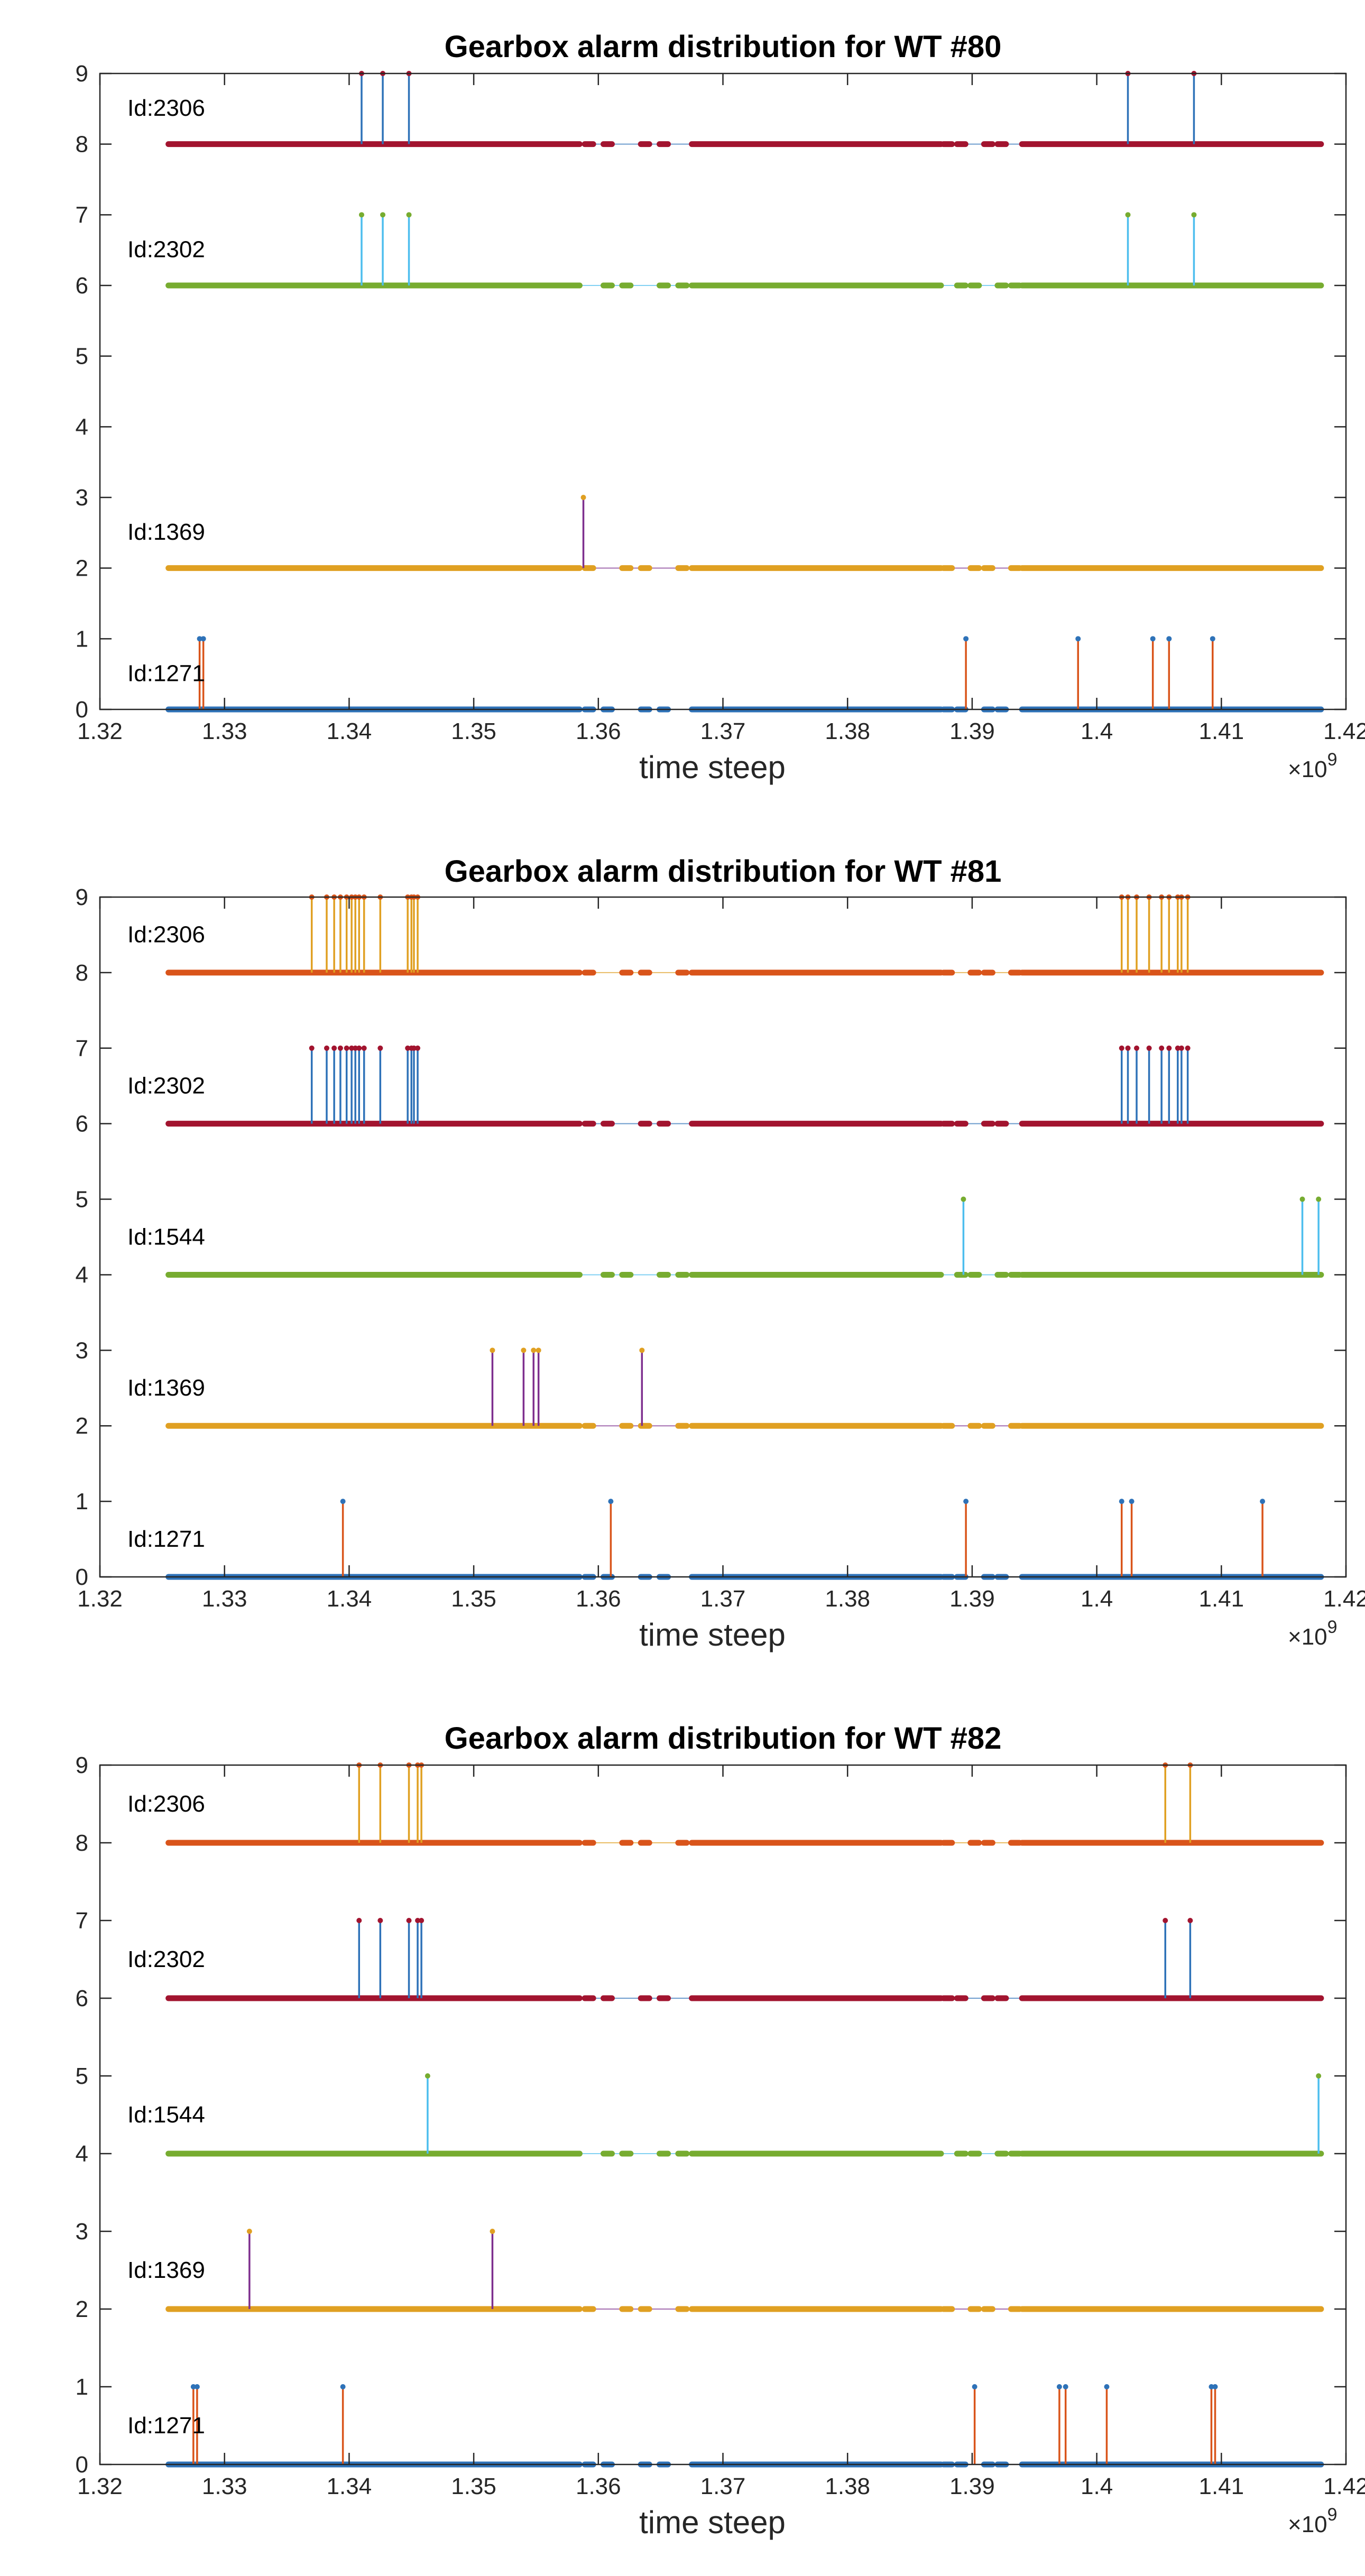 The image size is (1365, 2576). I want to click on x-tick-label: 1.37, so click(723, 731).